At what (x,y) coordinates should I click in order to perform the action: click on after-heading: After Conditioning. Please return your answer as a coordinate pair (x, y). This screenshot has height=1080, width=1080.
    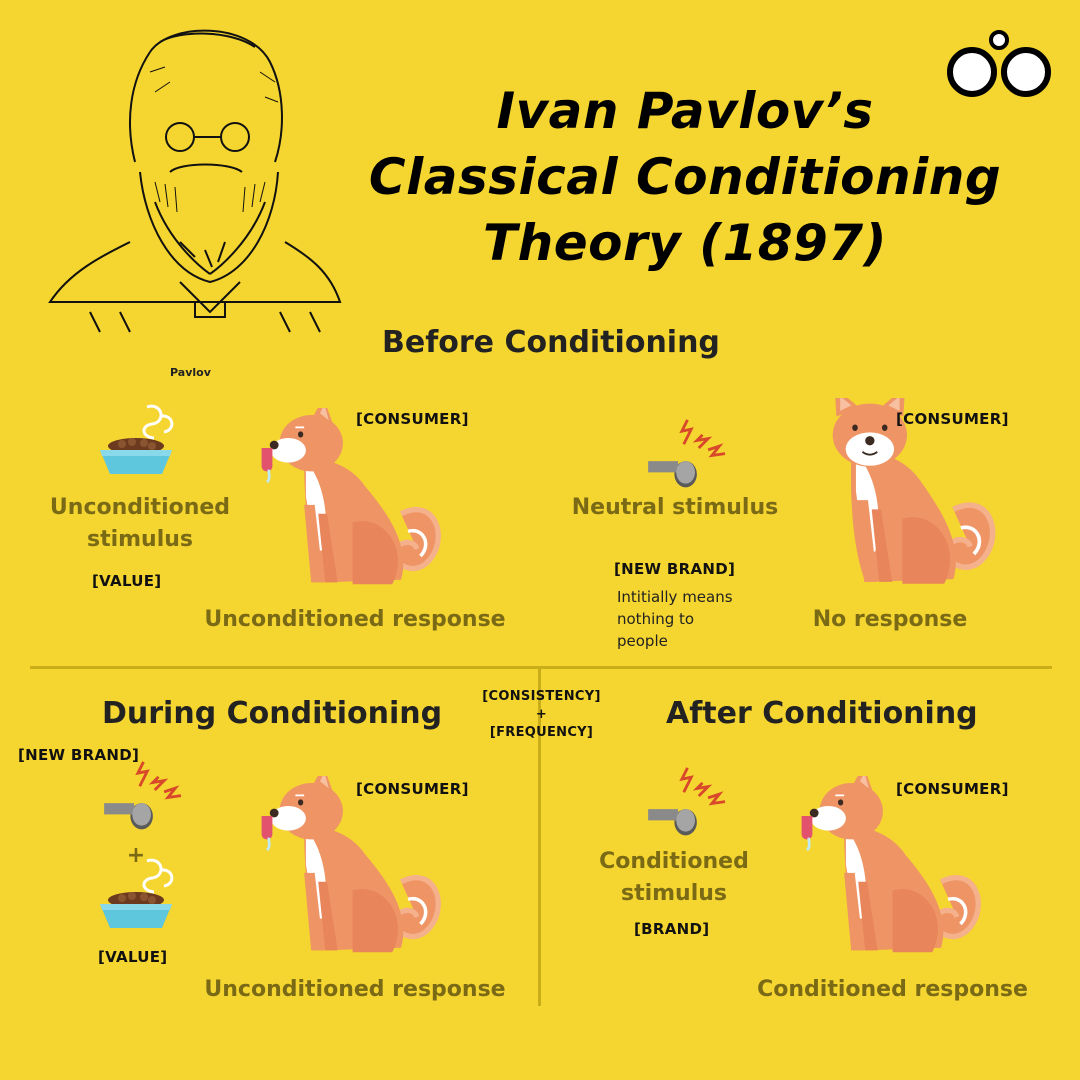
    Looking at the image, I should click on (822, 713).